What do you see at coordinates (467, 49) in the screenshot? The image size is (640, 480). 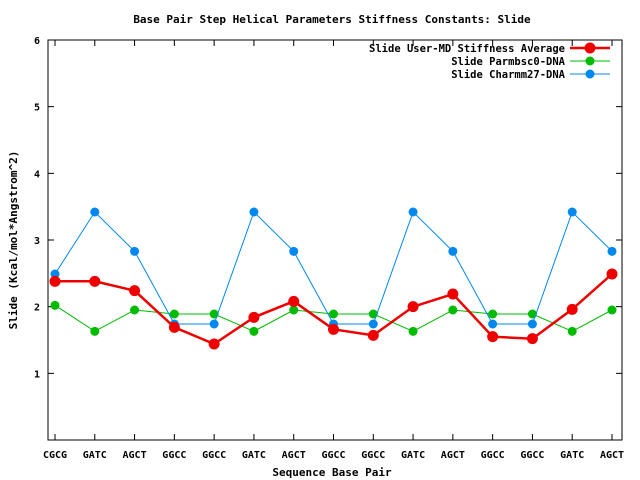 I see `legend-label: Slide User-MD Stiffness Average` at bounding box center [467, 49].